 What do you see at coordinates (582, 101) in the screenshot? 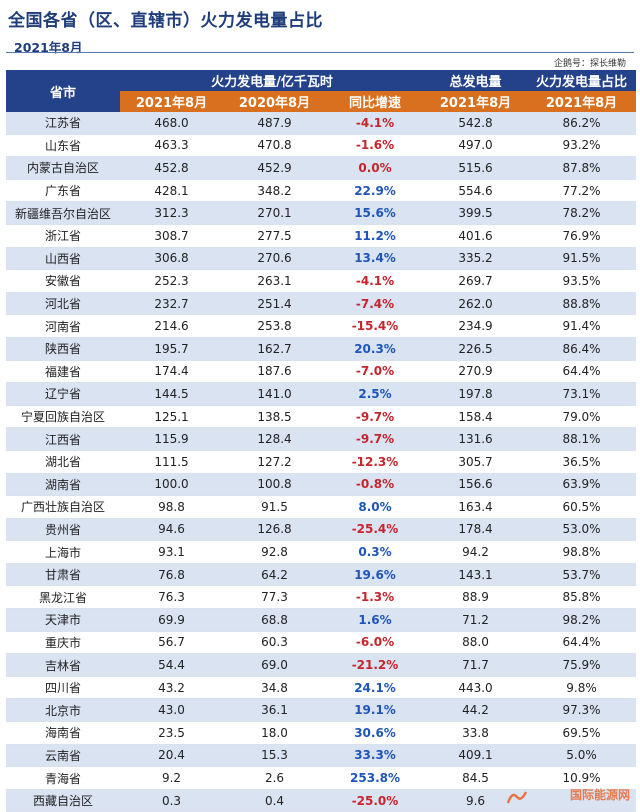
I see `header-share-2021-aug: 2021年8月` at bounding box center [582, 101].